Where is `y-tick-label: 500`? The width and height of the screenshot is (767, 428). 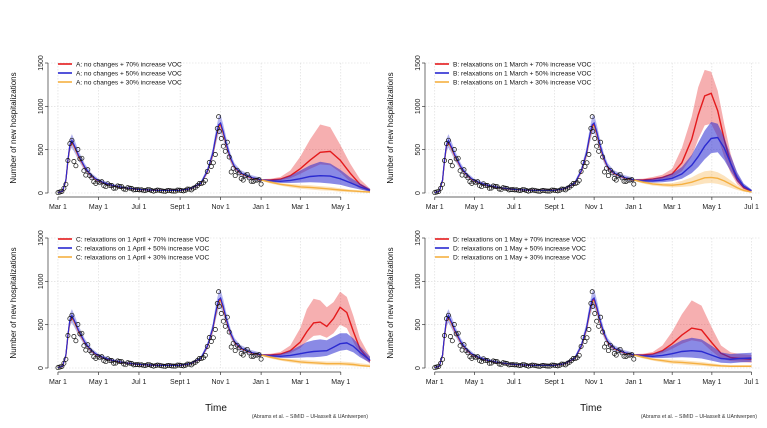
y-tick-label: 500 is located at coordinates (41, 325).